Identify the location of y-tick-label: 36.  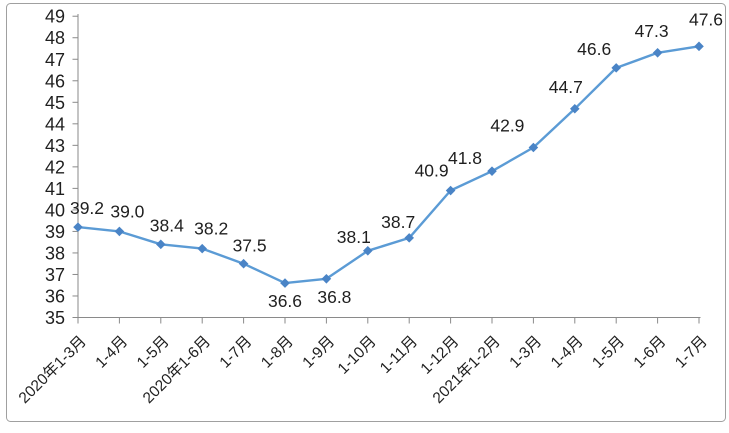
(55, 296).